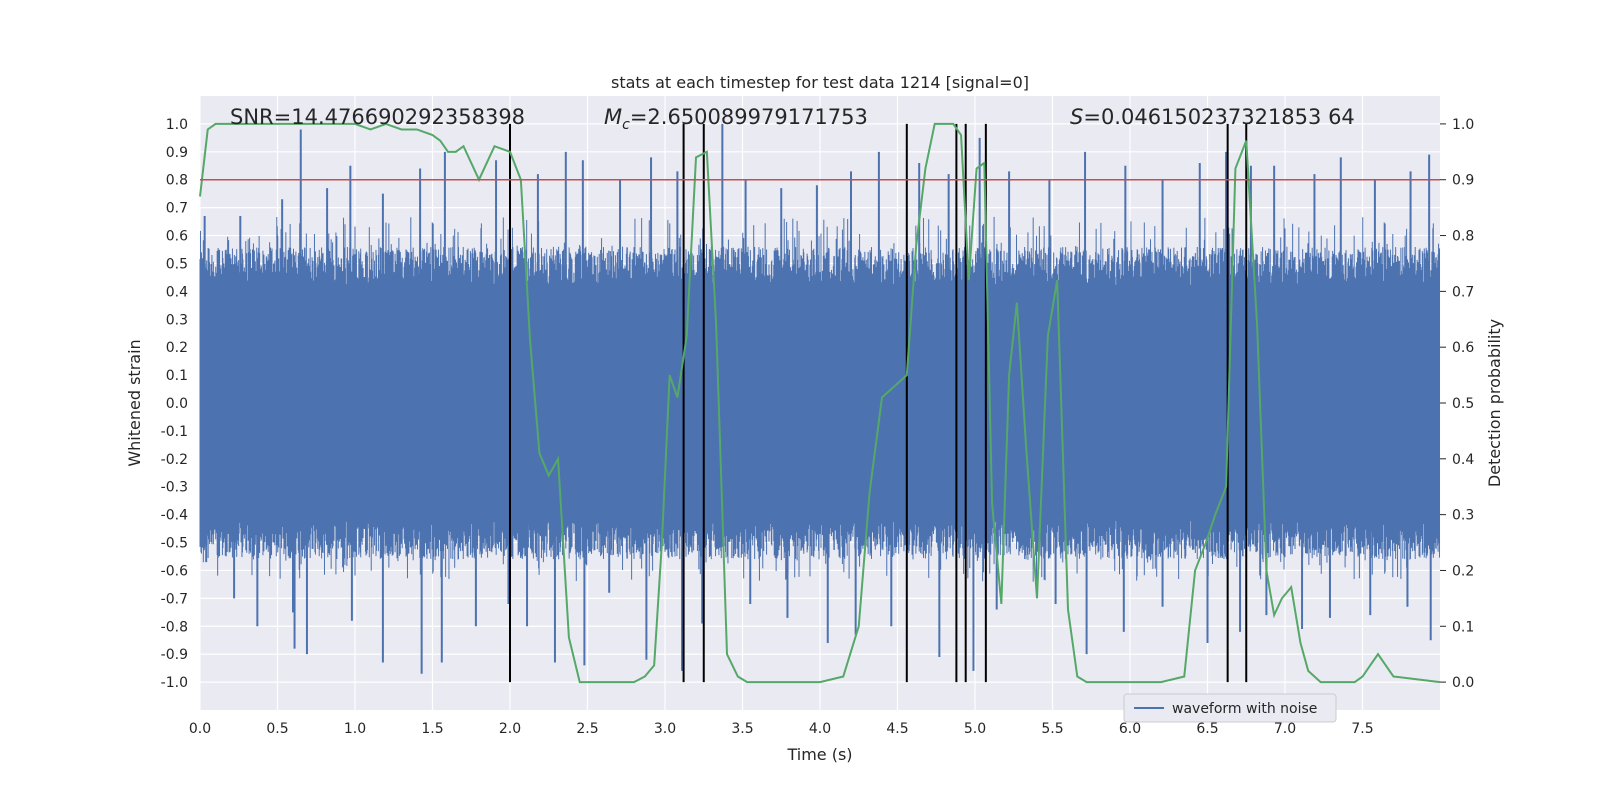  I want to click on y-tick-label: -0.5, so click(174, 544).